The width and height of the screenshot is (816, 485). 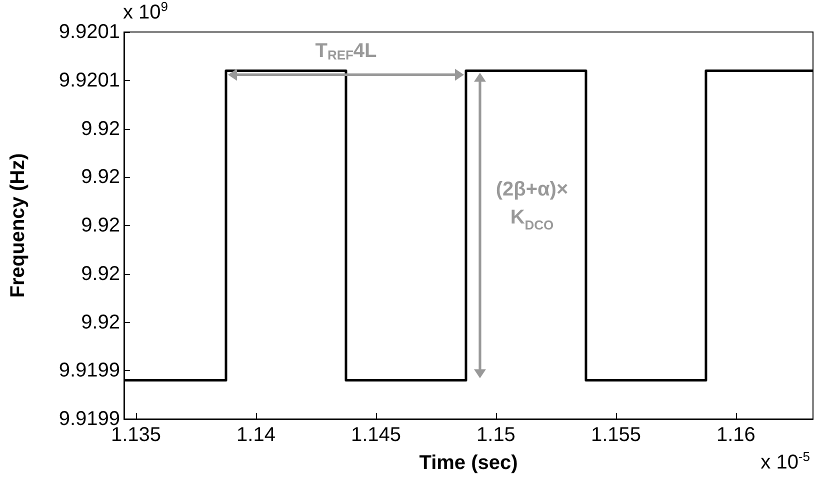 I want to click on x-tick-label: 1.15, so click(x=496, y=435).